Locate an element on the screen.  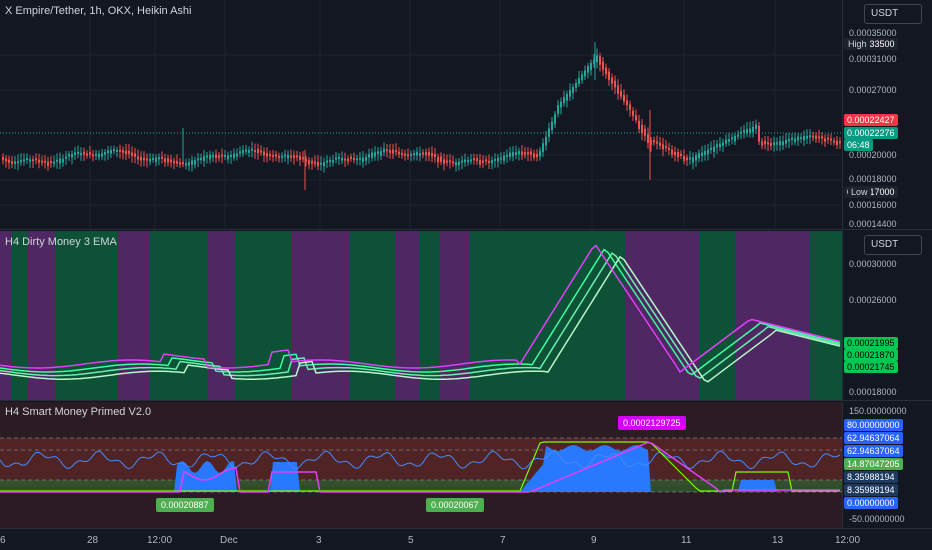
time-axis: 6 28 12:00 Dec 3 5 7 9 11 13 12:00 is located at coordinates (466, 539).